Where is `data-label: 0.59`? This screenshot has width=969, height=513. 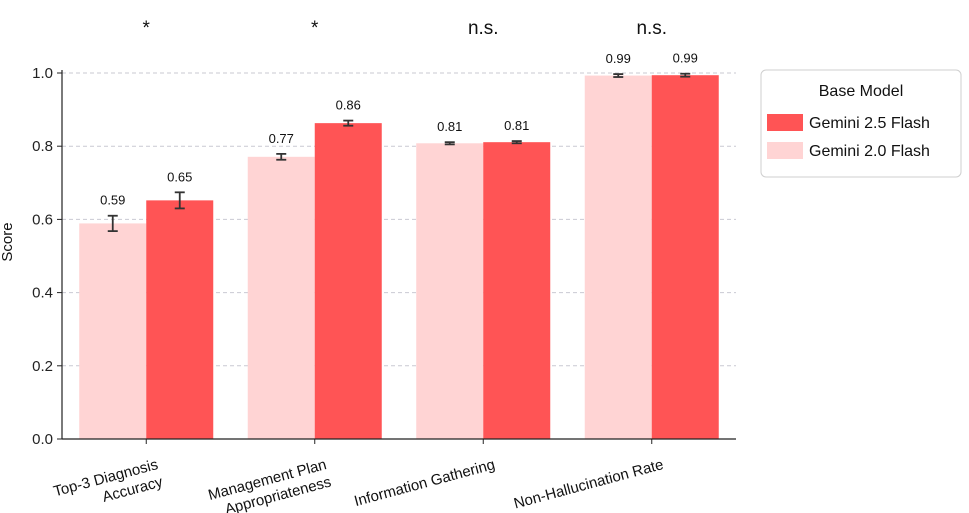 data-label: 0.59 is located at coordinates (112, 200).